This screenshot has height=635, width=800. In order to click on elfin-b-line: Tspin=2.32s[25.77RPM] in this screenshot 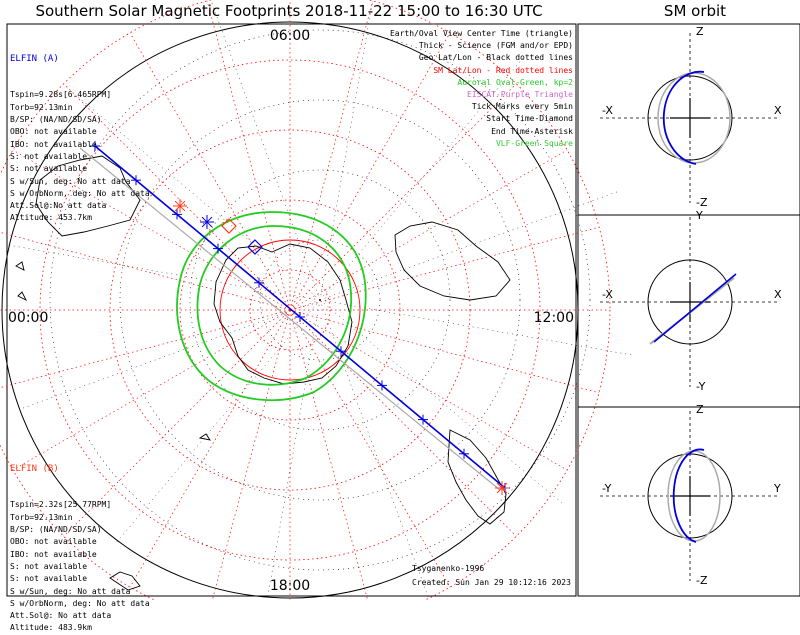, I will do `click(61, 505)`.